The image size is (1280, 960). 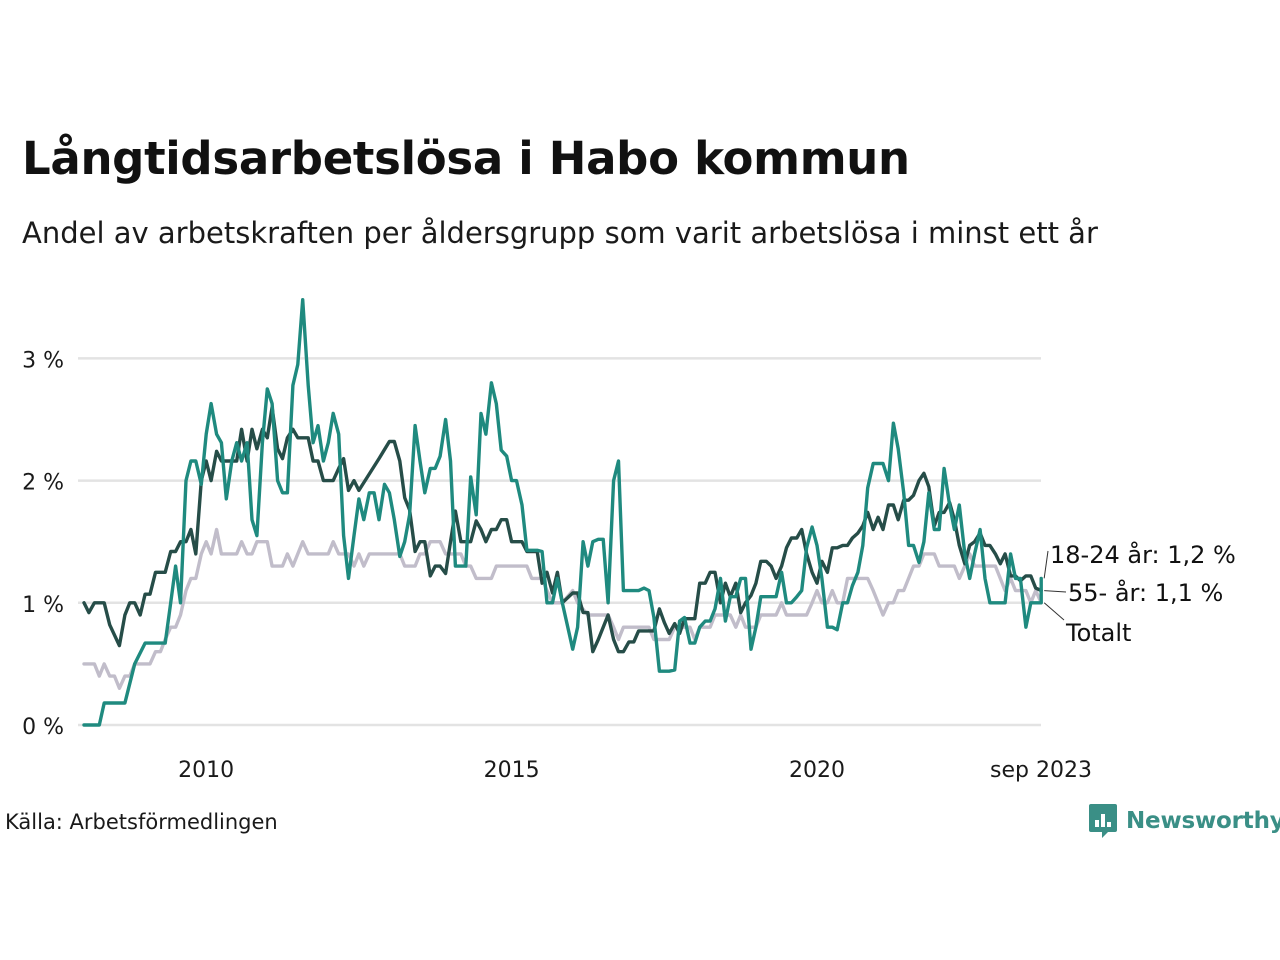 I want to click on x-tick-label-3: sep 2023, so click(x=1041, y=770).